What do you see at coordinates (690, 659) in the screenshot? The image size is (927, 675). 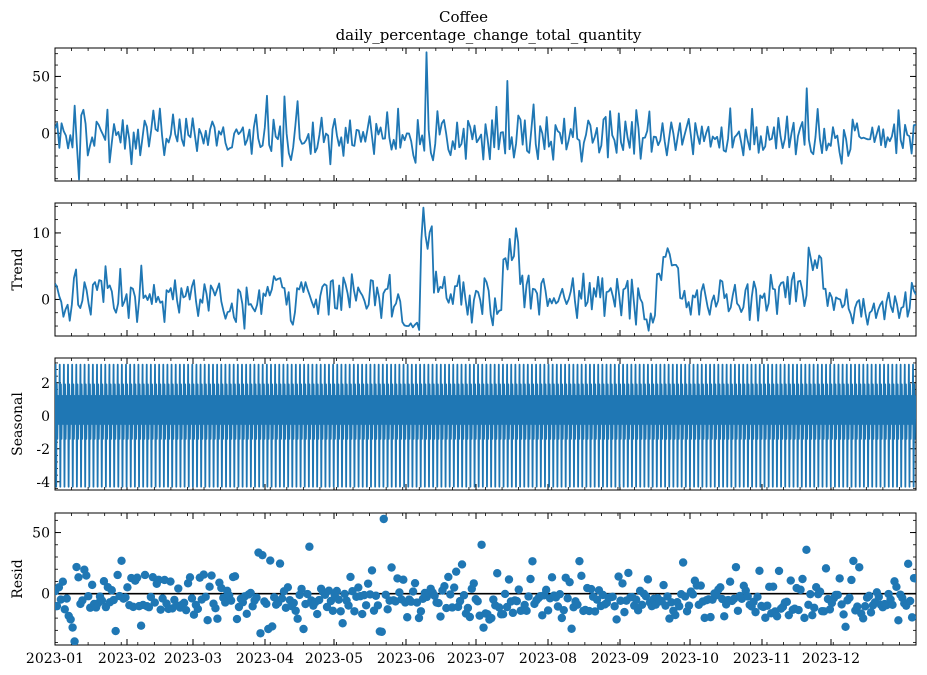 I see `x-tick-label: 2023-10` at bounding box center [690, 659].